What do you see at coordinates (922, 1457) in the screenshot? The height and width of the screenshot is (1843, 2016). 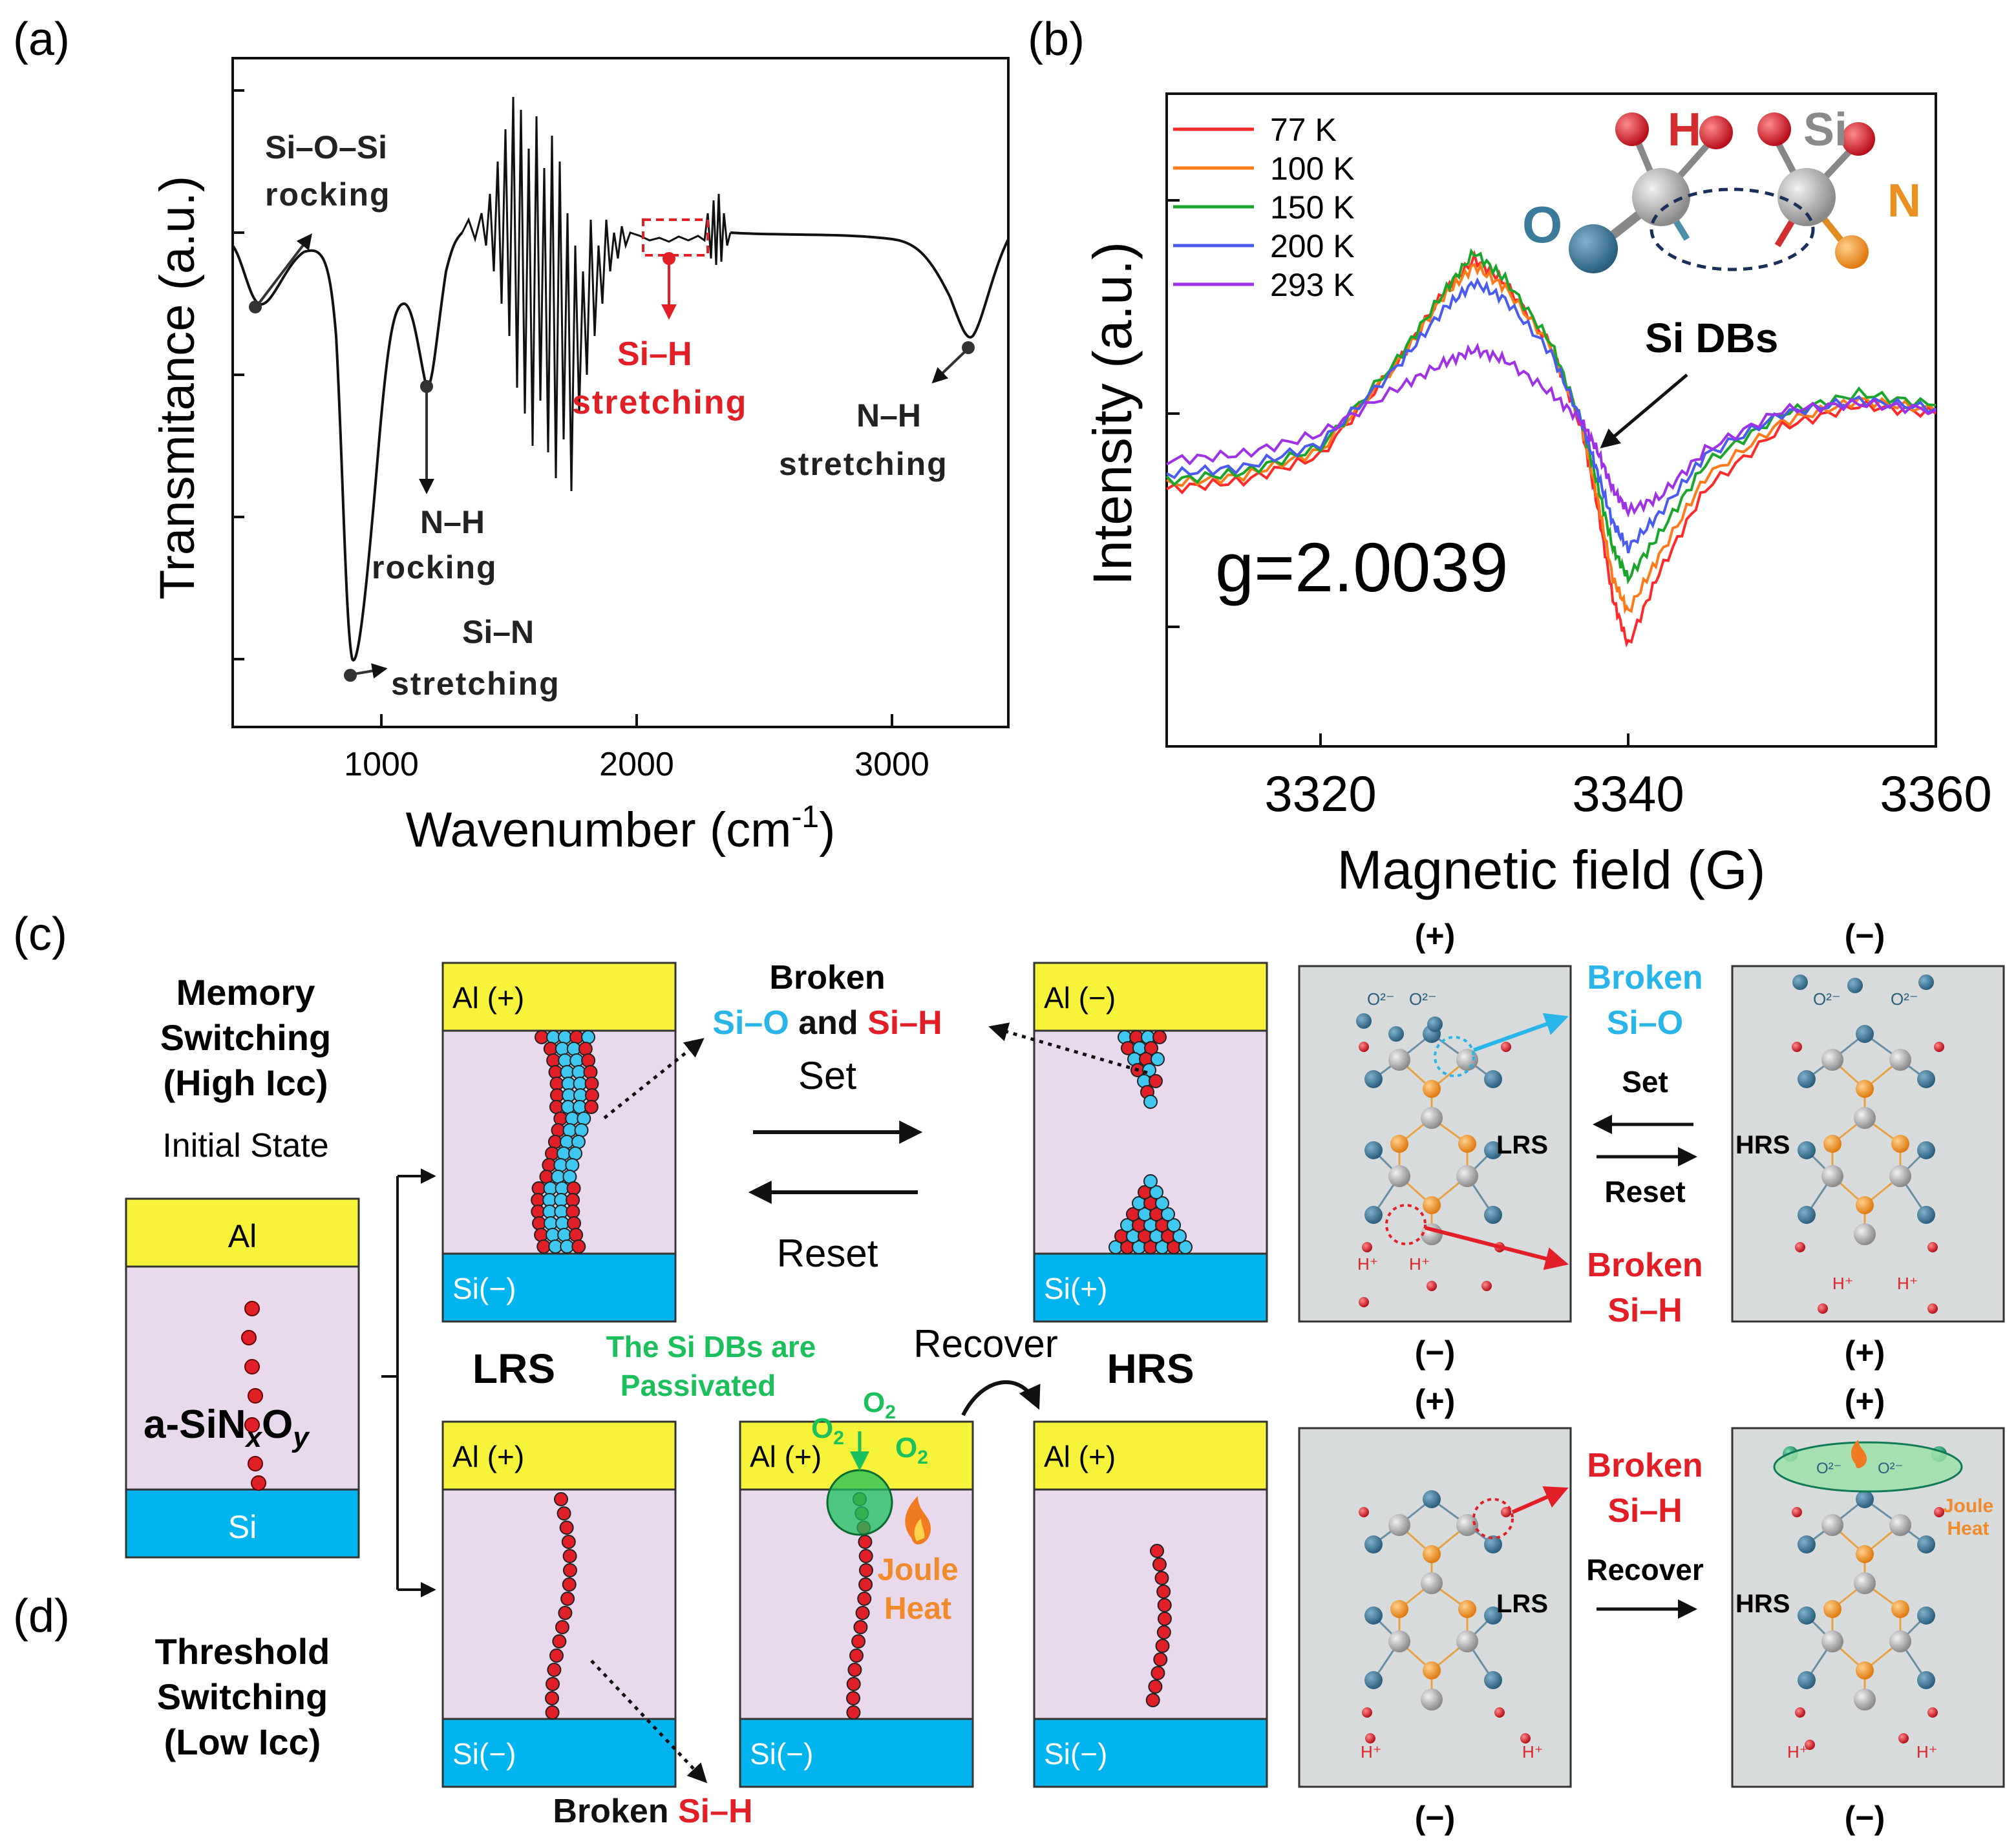 I see `o2-label-3-sub: 2` at bounding box center [922, 1457].